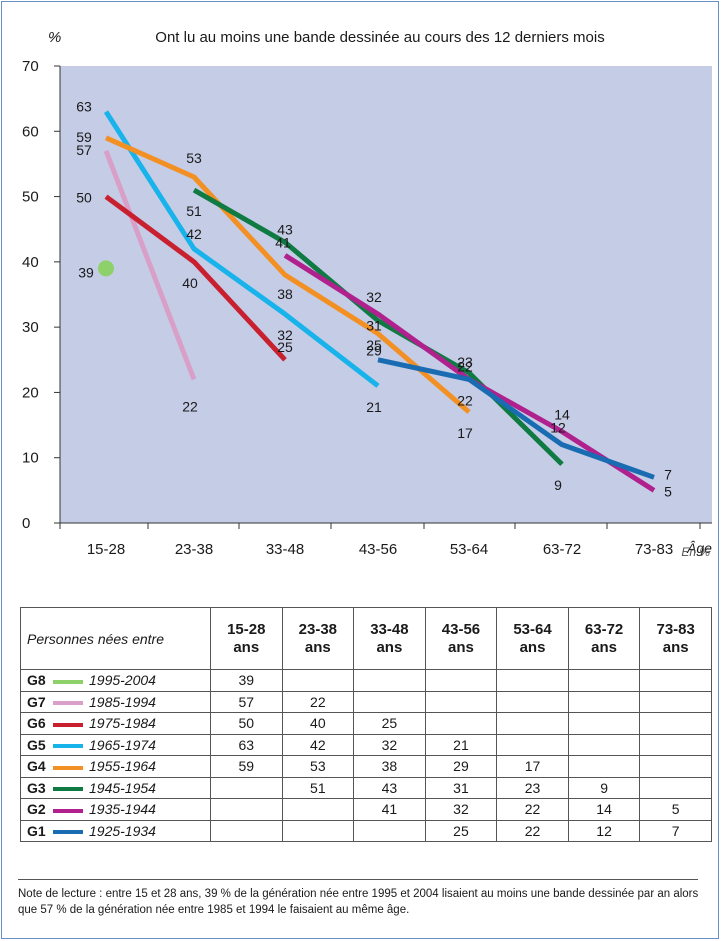 This screenshot has width=721, height=941. I want to click on table-cell: 42, so click(318, 744).